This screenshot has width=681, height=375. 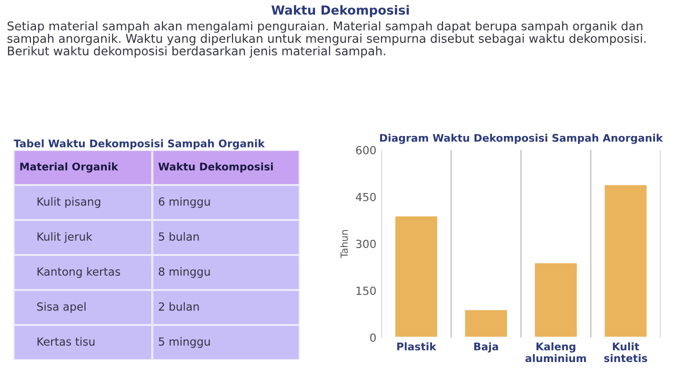 What do you see at coordinates (344, 244) in the screenshot?
I see `y-axis-title: Tahun` at bounding box center [344, 244].